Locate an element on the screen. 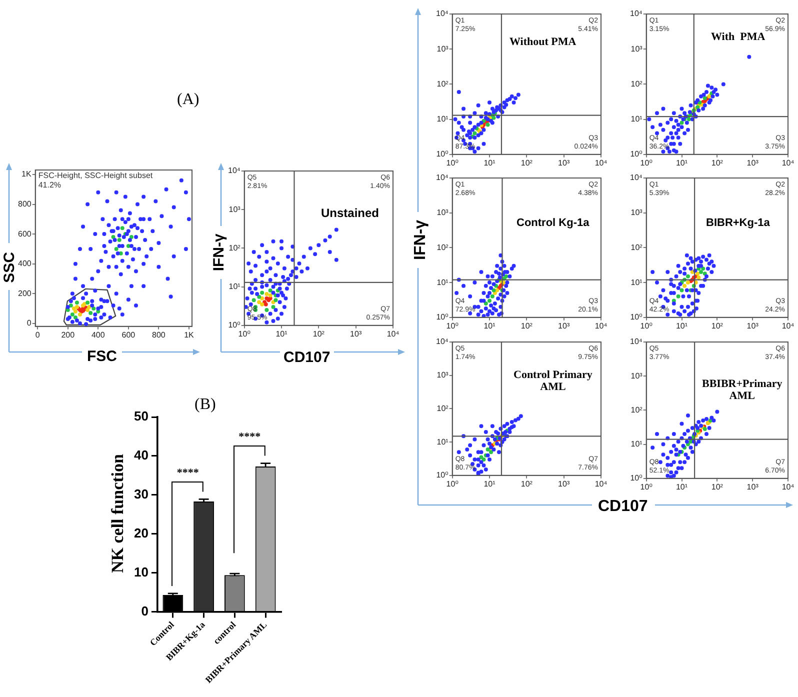  annotation: 41.2% is located at coordinates (49, 185).